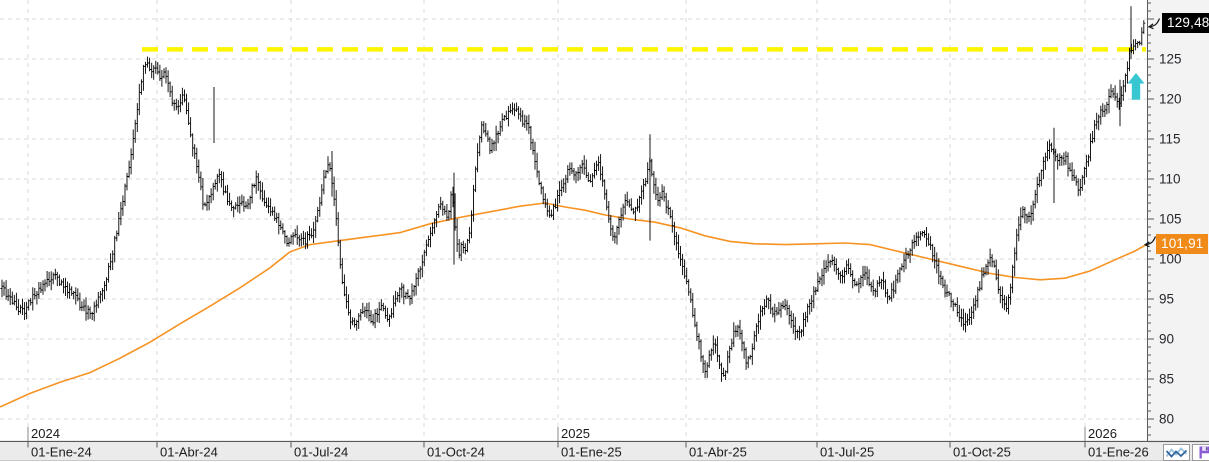 The image size is (1209, 462). I want to click on date-strip, so click(604, 452).